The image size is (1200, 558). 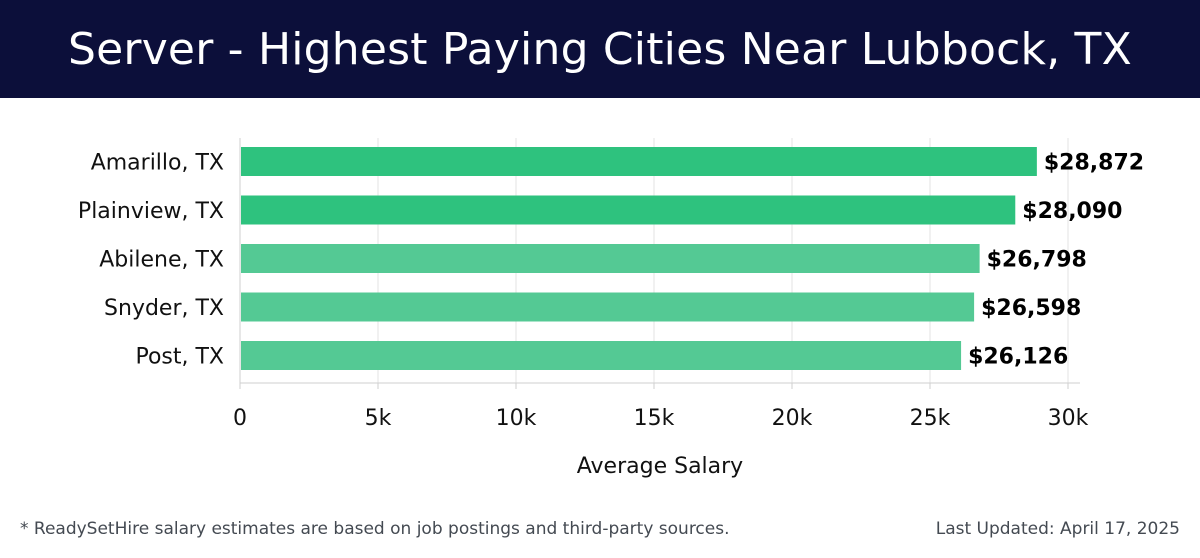 I want to click on x-axis-title: Average Salary, so click(x=660, y=466).